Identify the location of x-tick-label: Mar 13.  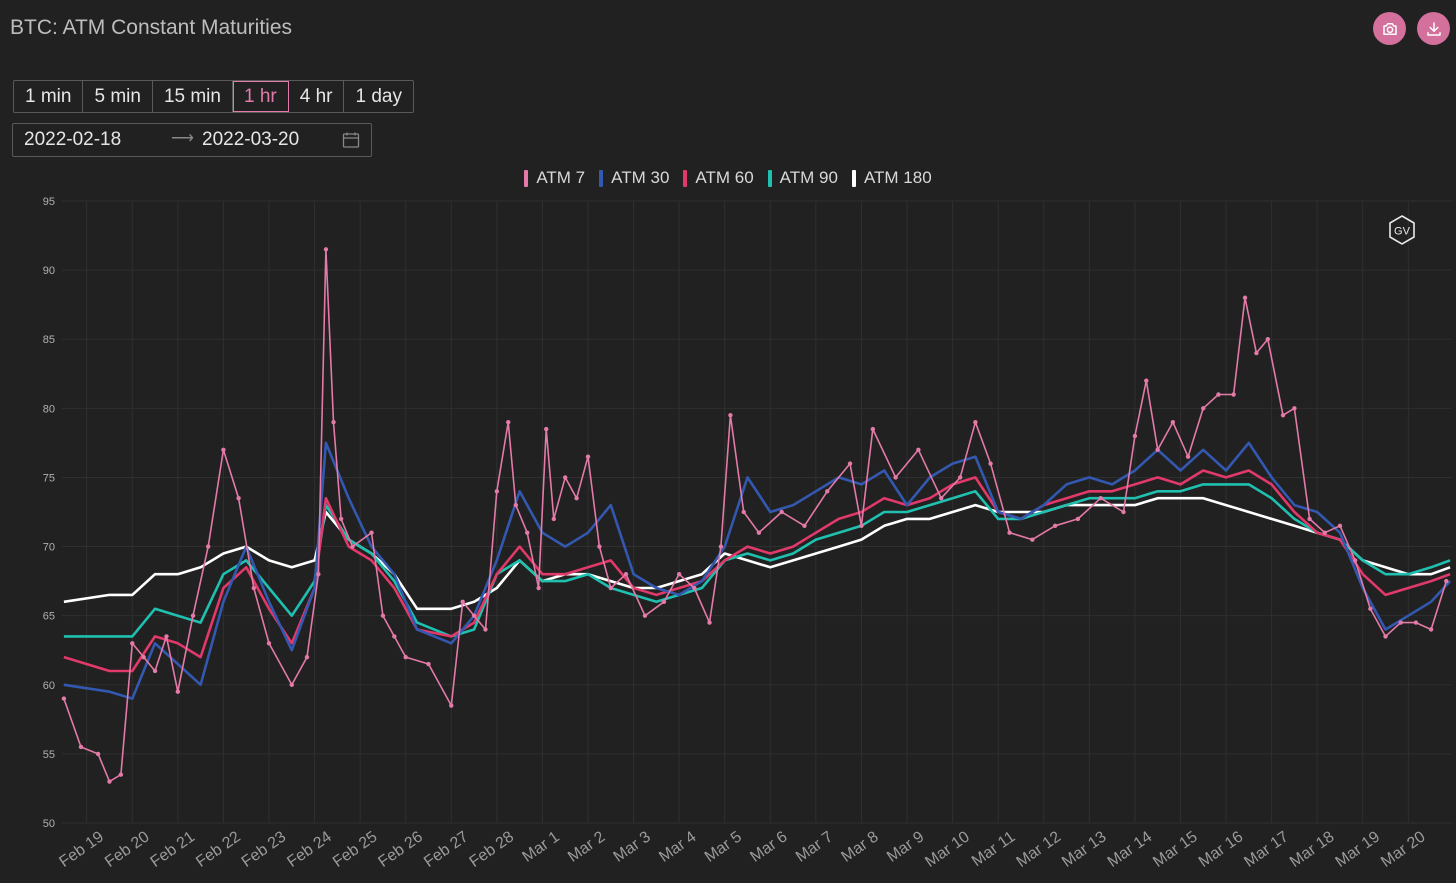
(1084, 849).